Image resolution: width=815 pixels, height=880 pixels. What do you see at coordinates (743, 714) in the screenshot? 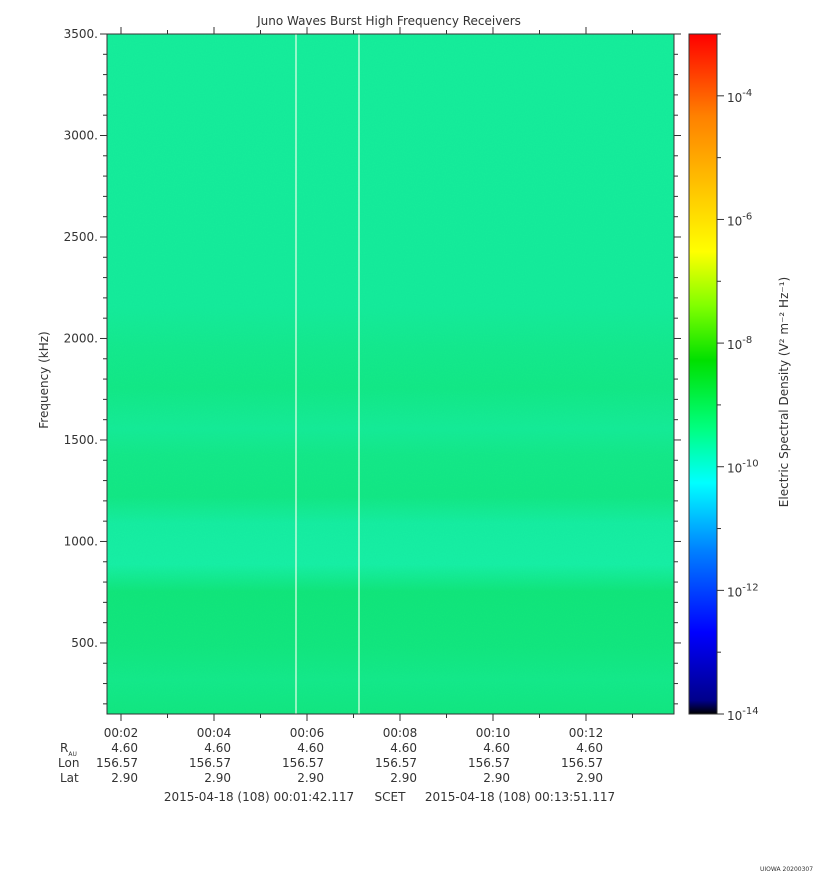
I see `colorbar-tick-label: 10⁻¹⁴` at bounding box center [743, 714].